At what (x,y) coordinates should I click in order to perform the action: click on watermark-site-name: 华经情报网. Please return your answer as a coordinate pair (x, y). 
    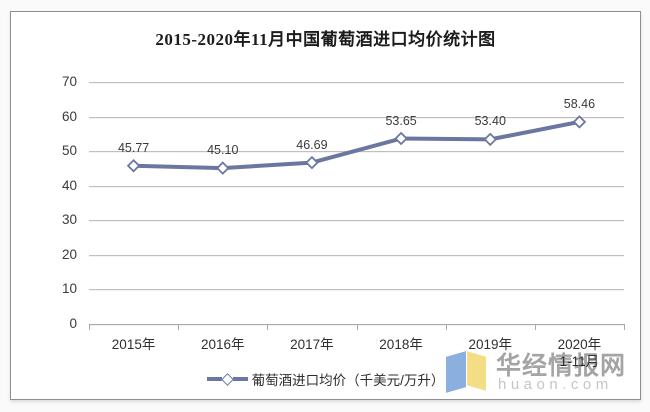
    Looking at the image, I should click on (561, 366).